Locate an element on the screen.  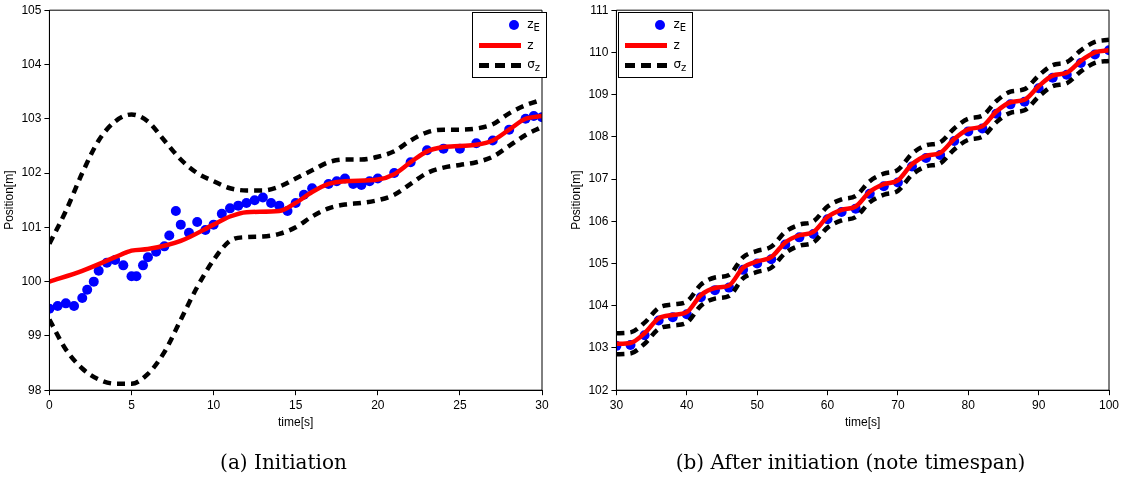
x-tick-label: 90 is located at coordinates (1038, 404).